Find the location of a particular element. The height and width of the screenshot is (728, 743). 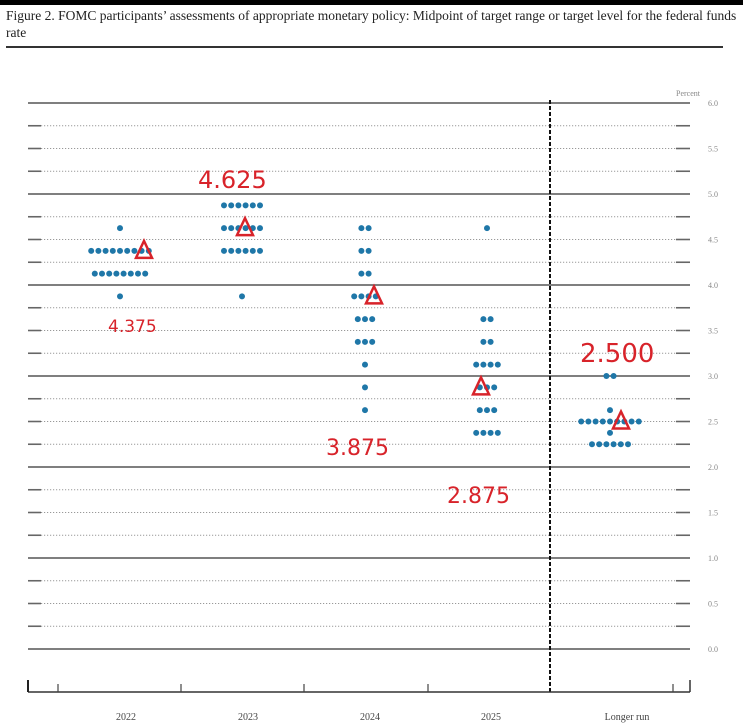

y-tick-label: 4.0 is located at coordinates (713, 285).